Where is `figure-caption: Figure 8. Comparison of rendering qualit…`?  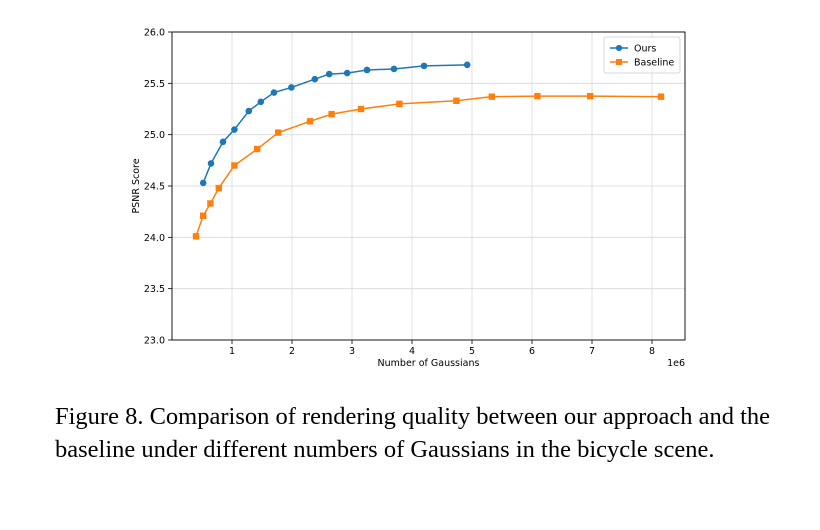 figure-caption: Figure 8. Comparison of rendering qualit… is located at coordinates (413, 433).